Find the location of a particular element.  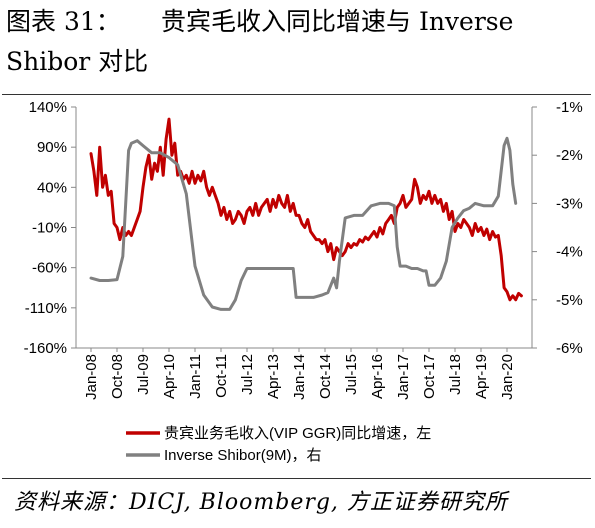

right-y-tick-label: -3% is located at coordinates (569, 203).